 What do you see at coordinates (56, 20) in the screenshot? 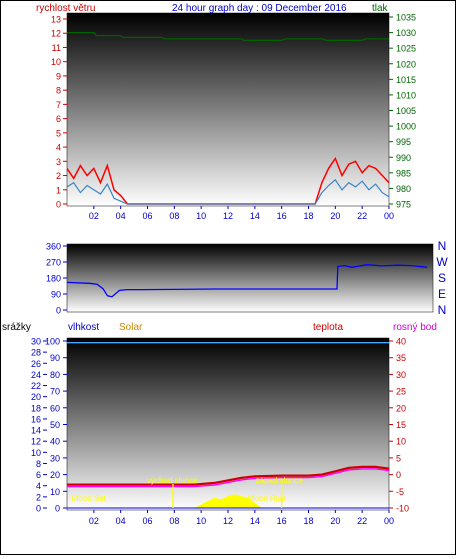
I see `wind-axis-tick-label: 13` at bounding box center [56, 20].